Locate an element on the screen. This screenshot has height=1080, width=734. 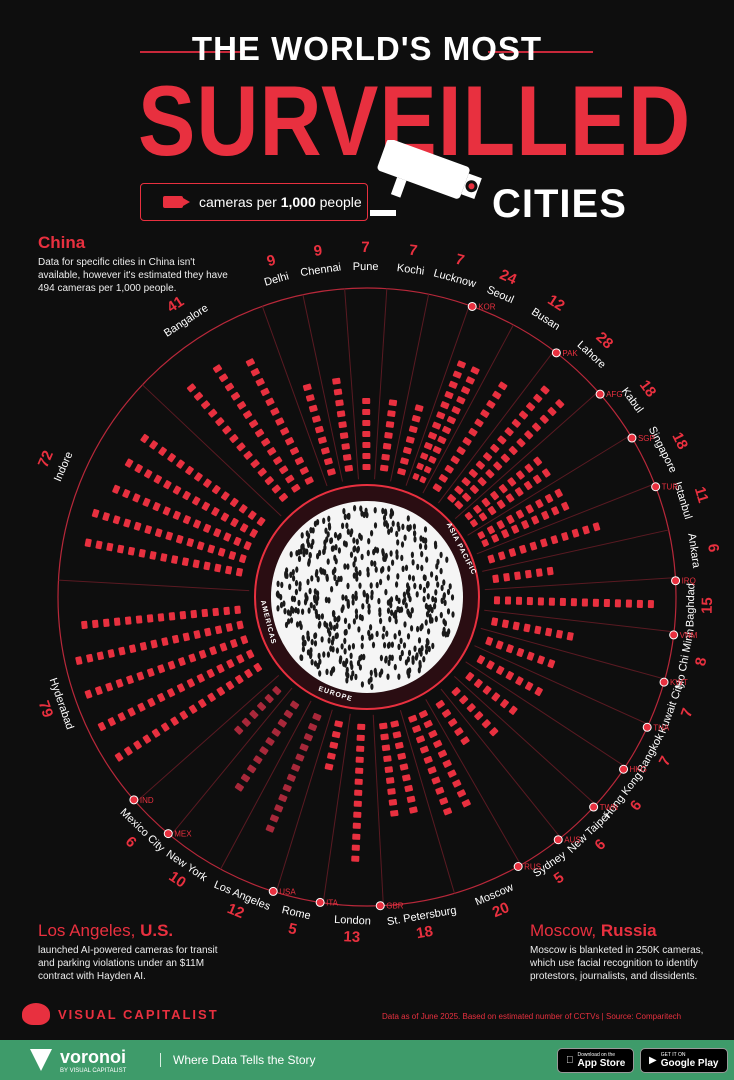
bar-hyderabad is located at coordinates (168, 684).